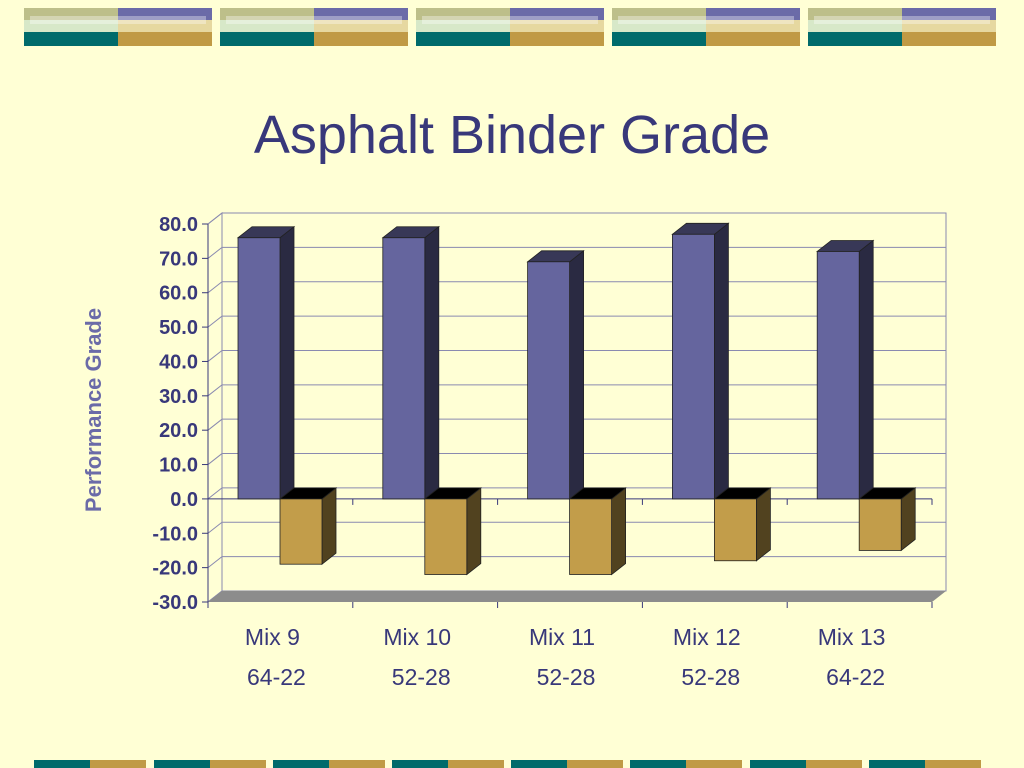  I want to click on y-tick-label: 30.0, so click(178, 397).